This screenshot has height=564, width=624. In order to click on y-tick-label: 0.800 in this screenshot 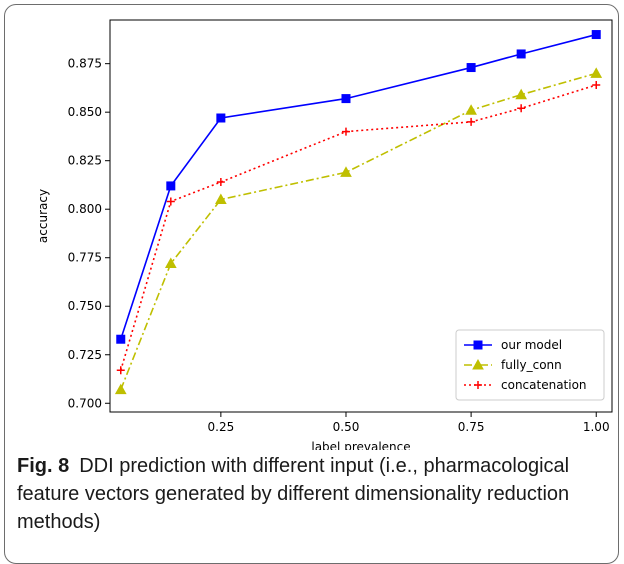, I will do `click(85, 209)`.